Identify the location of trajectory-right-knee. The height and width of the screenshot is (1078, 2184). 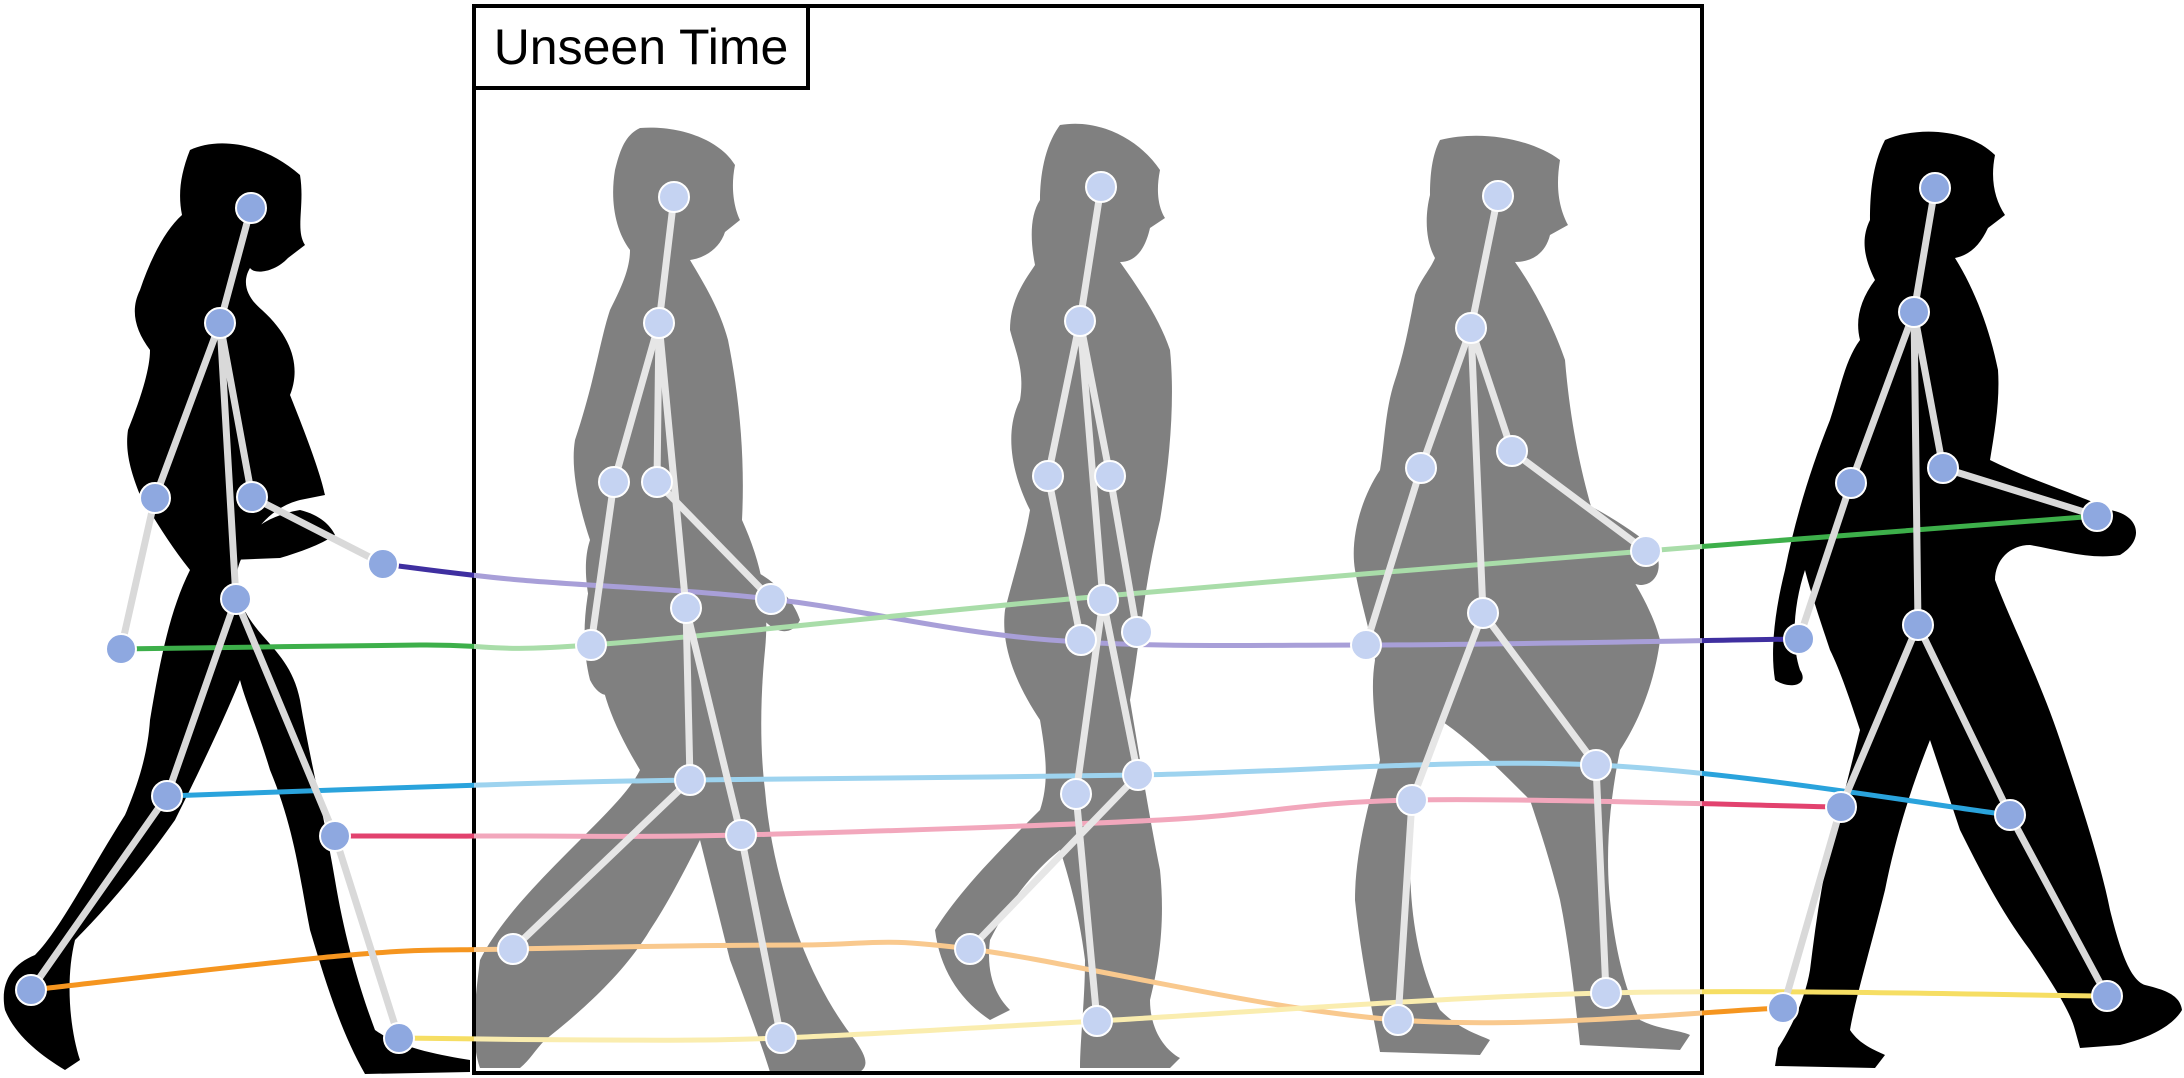
(1088, 818).